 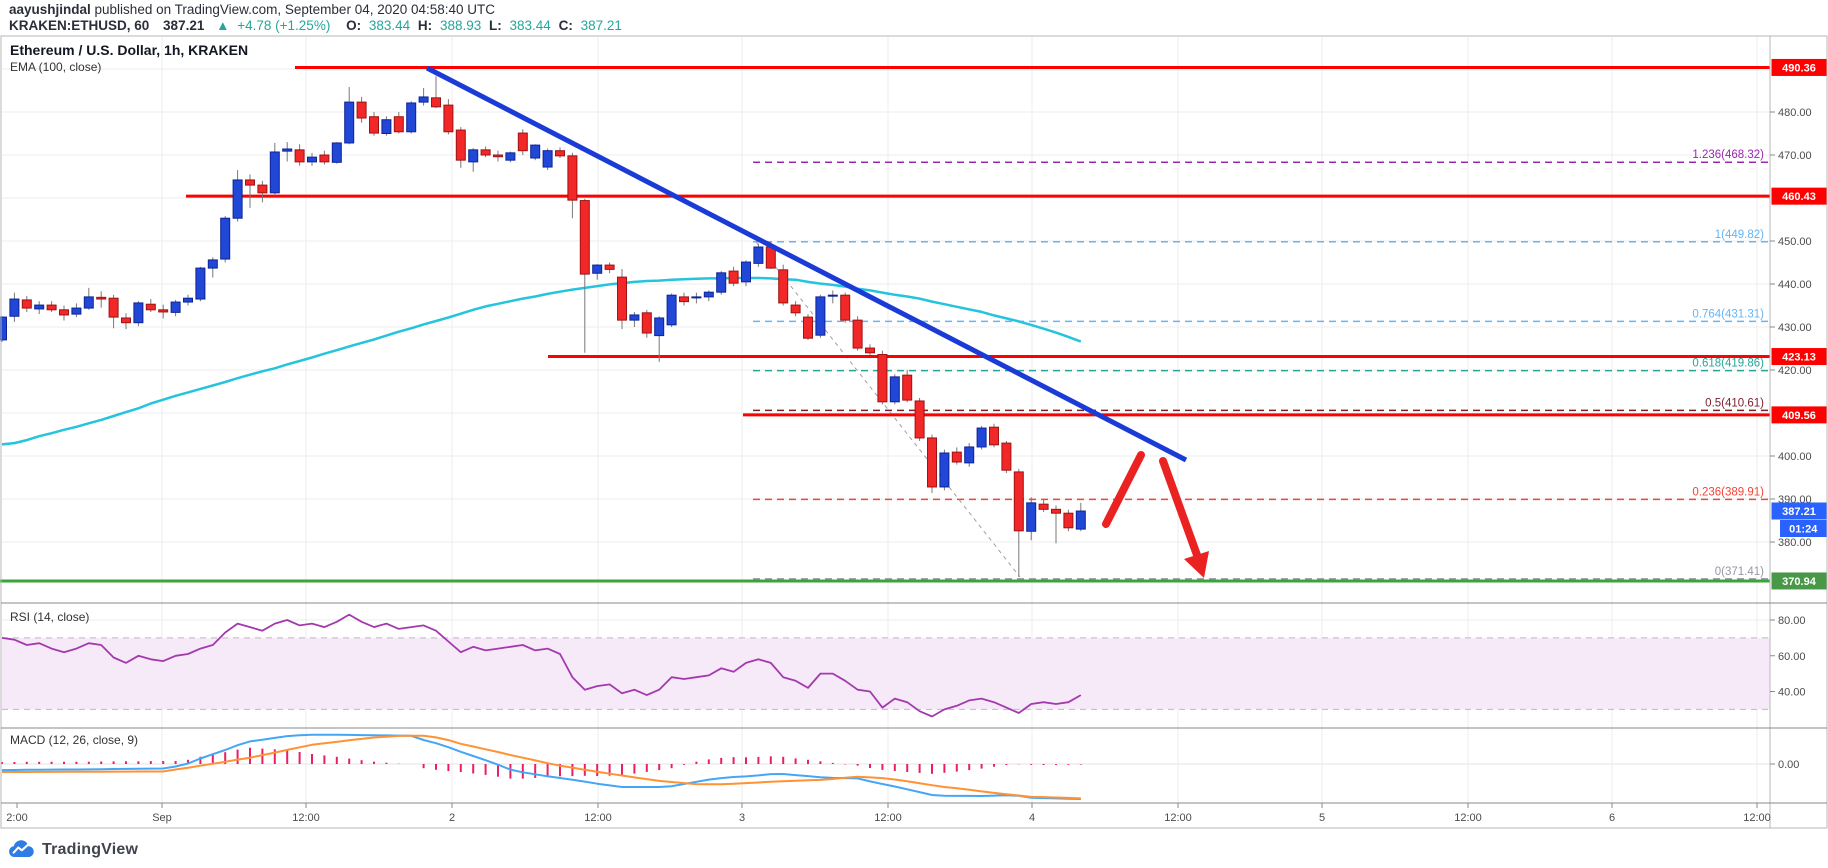 What do you see at coordinates (1799, 512) in the screenshot?
I see `price-badge-text: 387.21` at bounding box center [1799, 512].